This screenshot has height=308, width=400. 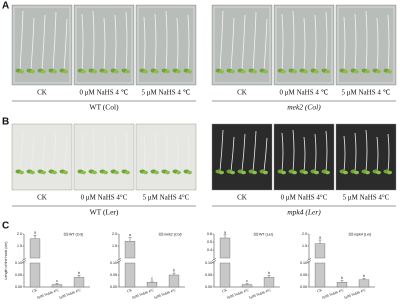 I want to click on y-tick-label: 1.5, so click(x=19, y=246).